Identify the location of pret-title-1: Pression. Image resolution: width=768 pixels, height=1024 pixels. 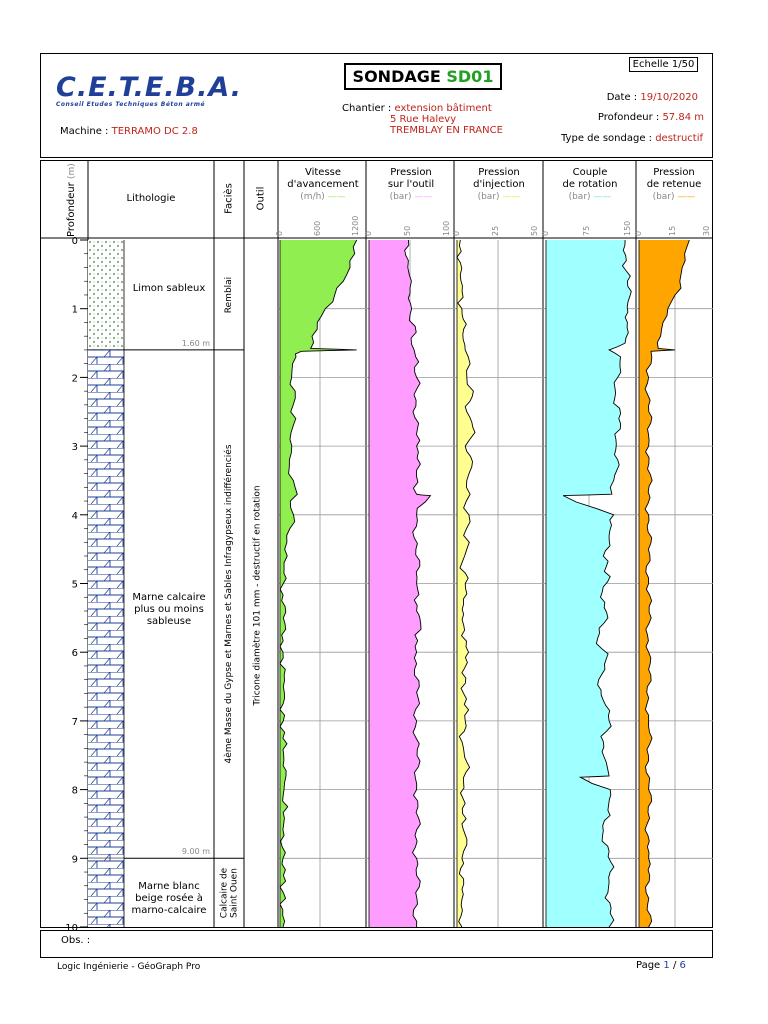
(674, 172).